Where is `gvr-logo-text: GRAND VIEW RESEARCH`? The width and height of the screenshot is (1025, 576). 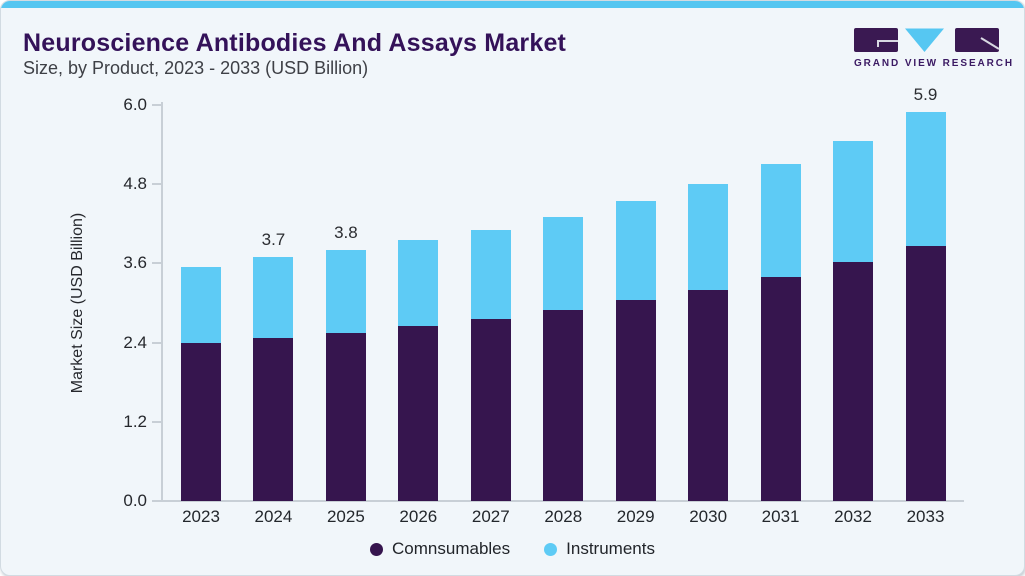 gvr-logo-text: GRAND VIEW RESEARCH is located at coordinates (934, 63).